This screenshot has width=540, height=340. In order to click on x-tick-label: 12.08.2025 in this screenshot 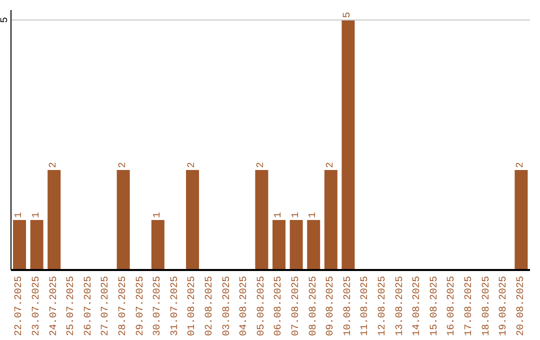, I will do `click(382, 306)`.